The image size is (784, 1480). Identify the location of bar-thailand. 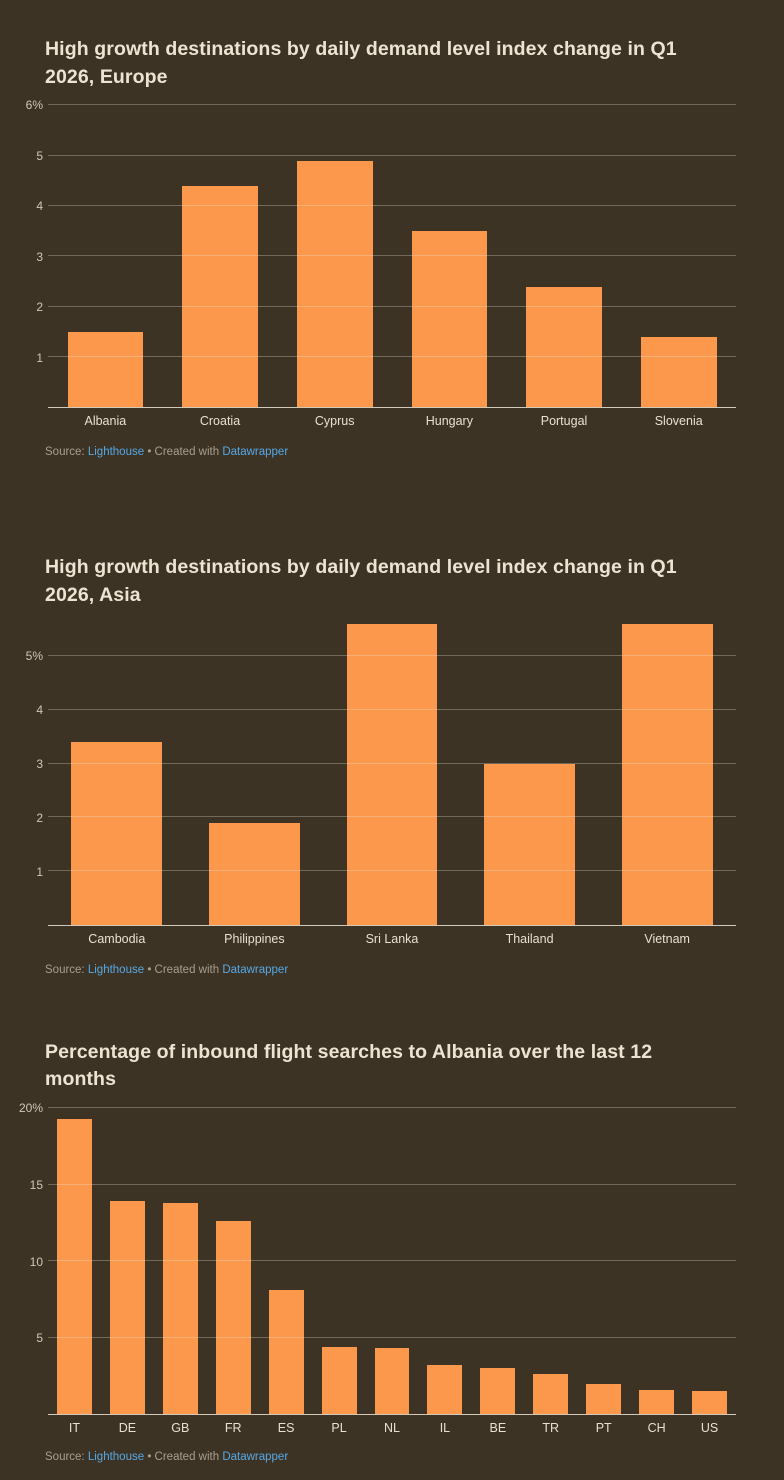
(529, 844).